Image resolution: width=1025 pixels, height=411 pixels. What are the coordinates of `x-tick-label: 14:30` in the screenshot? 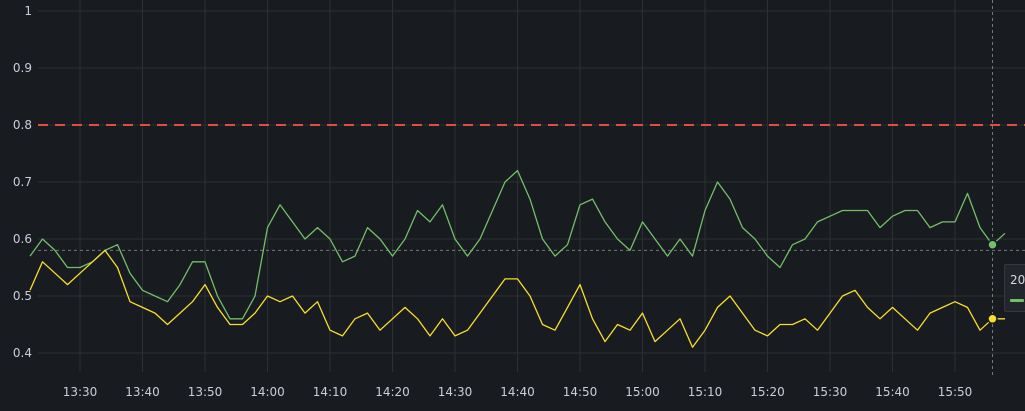 It's located at (455, 392).